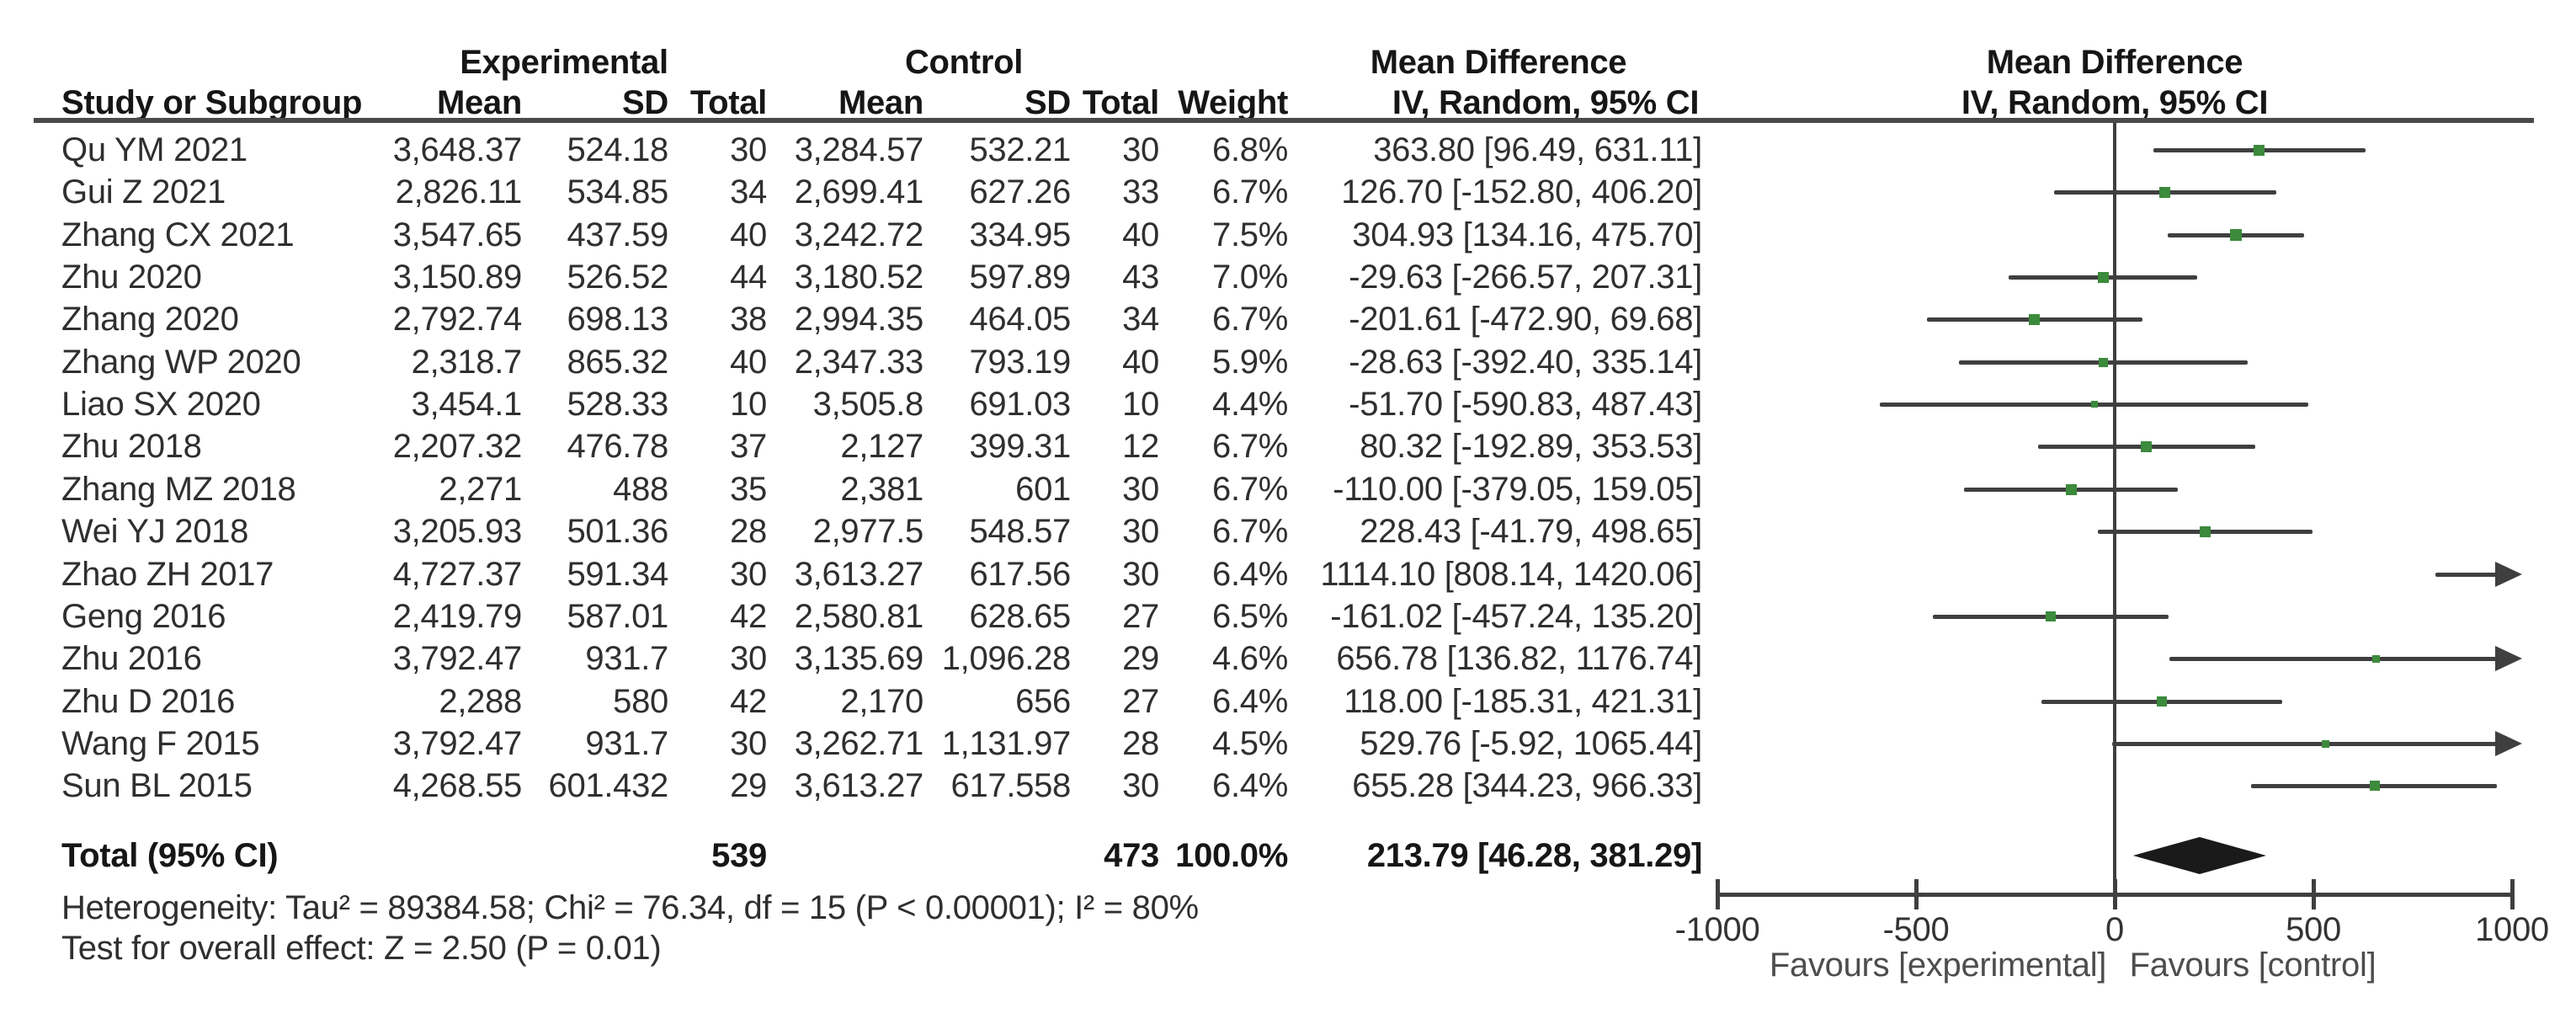 This screenshot has width=2576, height=1024. Describe the element at coordinates (2115, 508) in the screenshot. I see `zero-line` at that location.